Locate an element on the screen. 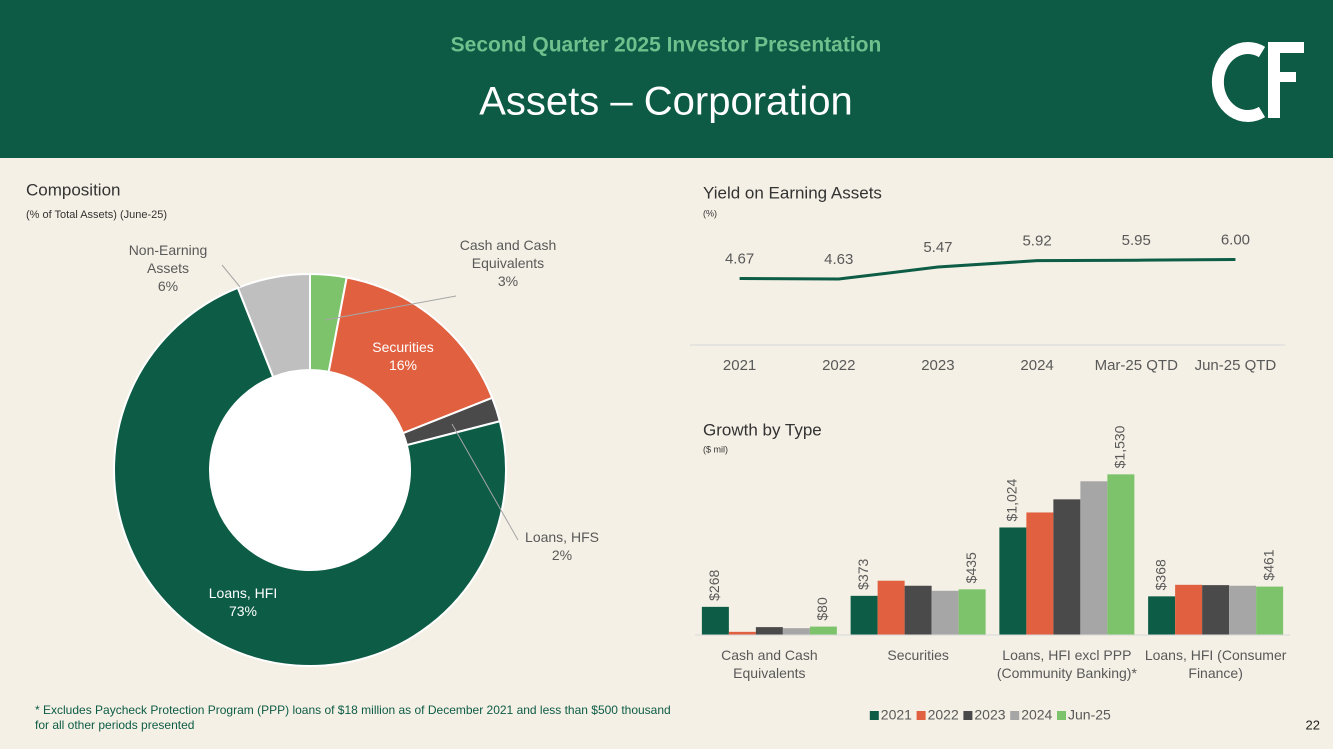 Image resolution: width=1333 pixels, height=749 pixels. slice-value: 2% is located at coordinates (562, 555).